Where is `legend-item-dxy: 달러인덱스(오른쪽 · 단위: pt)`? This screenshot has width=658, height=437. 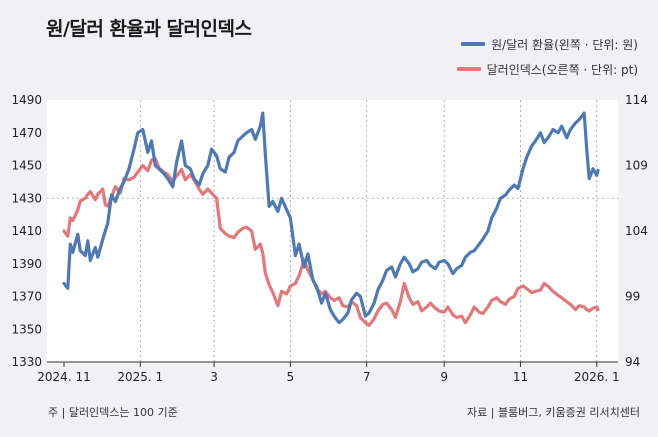 legend-item-dxy: 달러인덱스(오른쪽 · 단위: pt) is located at coordinates (547, 69).